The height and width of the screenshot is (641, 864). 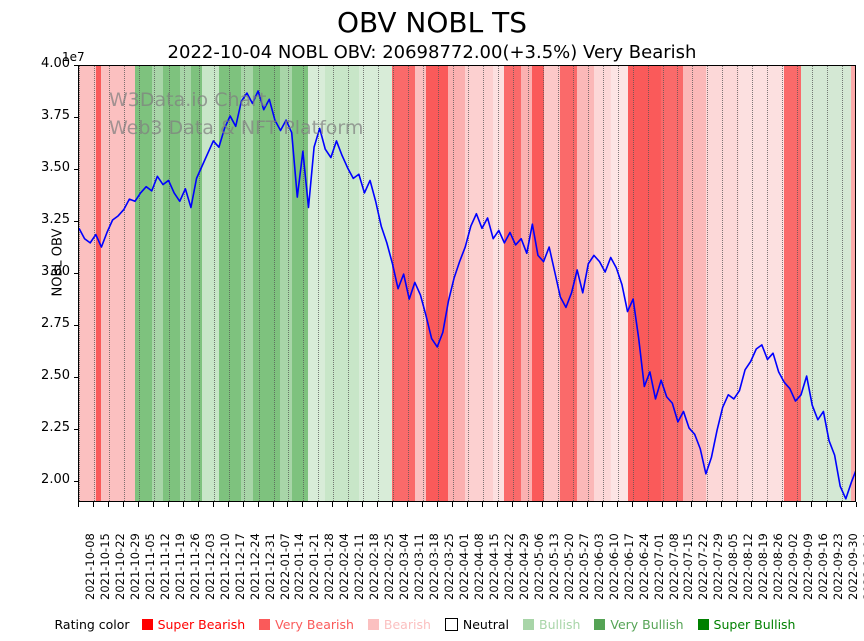 I want to click on x-tick-label: 2022-09-09, so click(x=808, y=566).